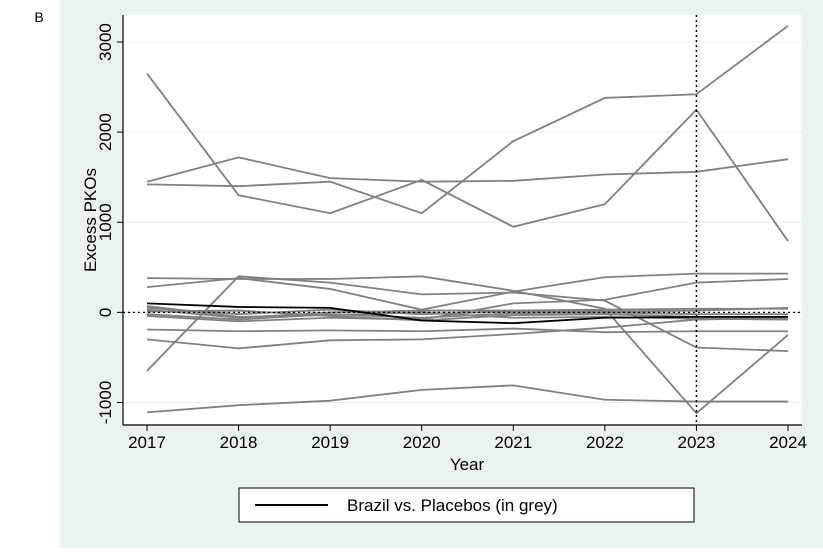 This screenshot has width=823, height=557. I want to click on x-tick-label: 2020, so click(422, 442).